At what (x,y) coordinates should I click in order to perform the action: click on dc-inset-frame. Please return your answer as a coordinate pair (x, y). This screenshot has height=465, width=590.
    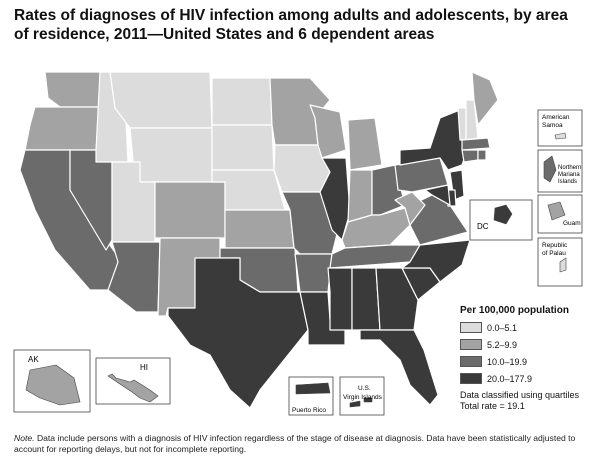
    Looking at the image, I should click on (501, 220).